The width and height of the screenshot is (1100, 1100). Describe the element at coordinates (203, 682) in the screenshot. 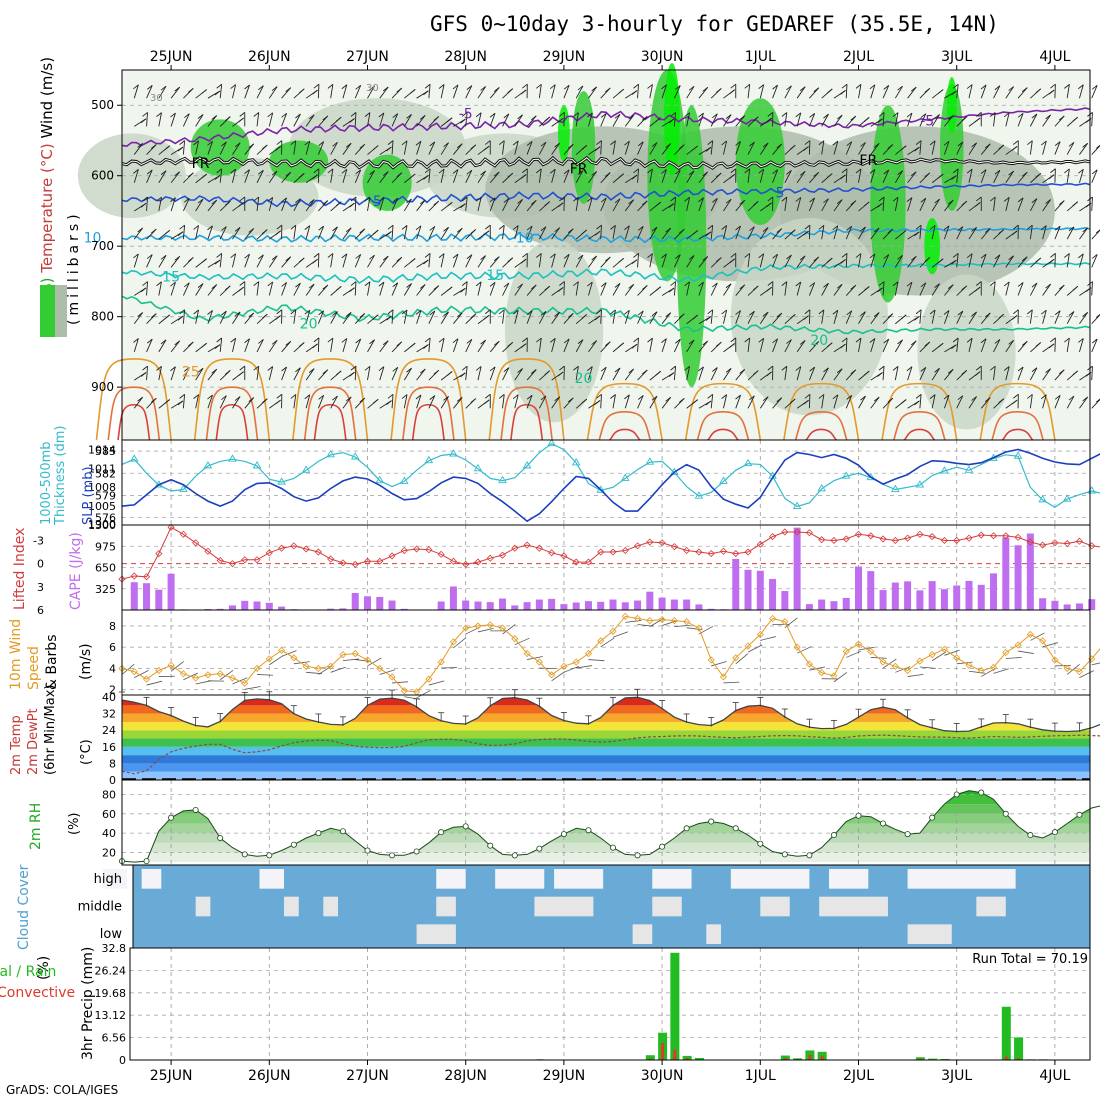

I see `surface-wind-barb` at that location.